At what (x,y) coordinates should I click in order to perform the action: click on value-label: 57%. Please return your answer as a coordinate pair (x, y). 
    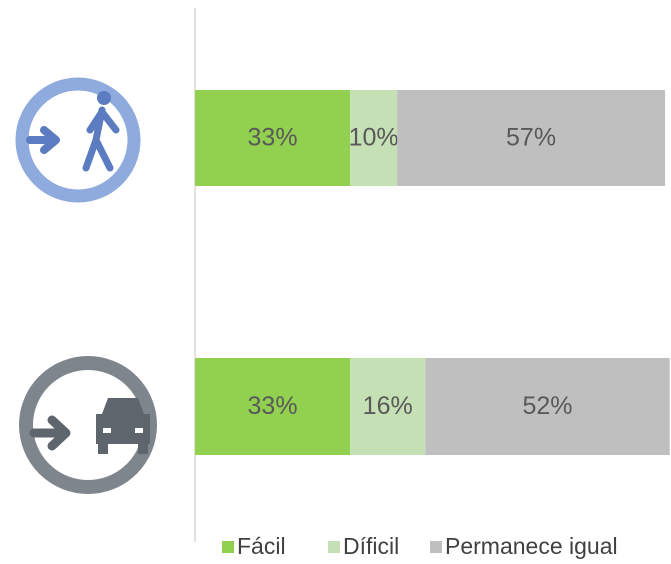
    Looking at the image, I should click on (531, 138).